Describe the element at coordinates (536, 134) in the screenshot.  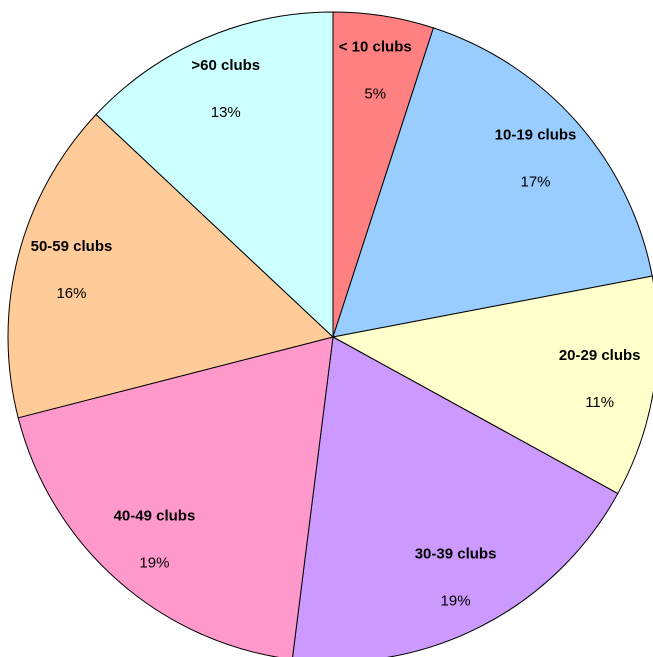
I see `slice-label: 10-19 clubs` at that location.